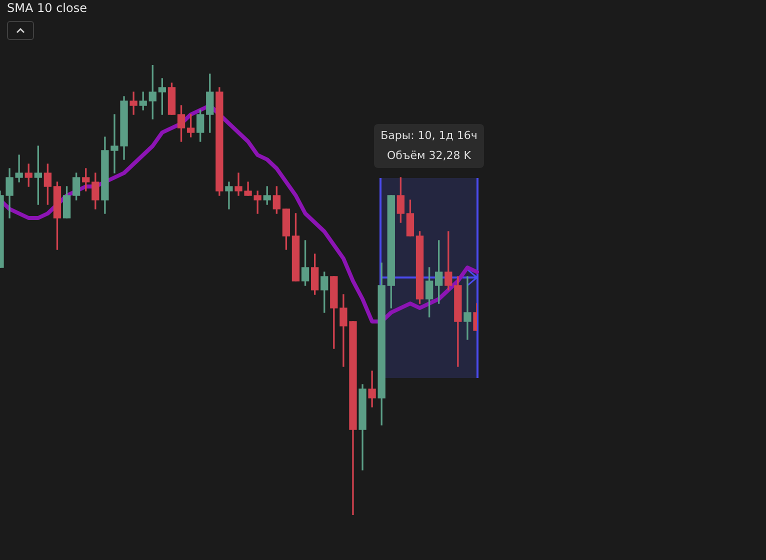 The width and height of the screenshot is (766, 560). I want to click on annotation: Бары: 10, 1д 16ч, so click(429, 136).